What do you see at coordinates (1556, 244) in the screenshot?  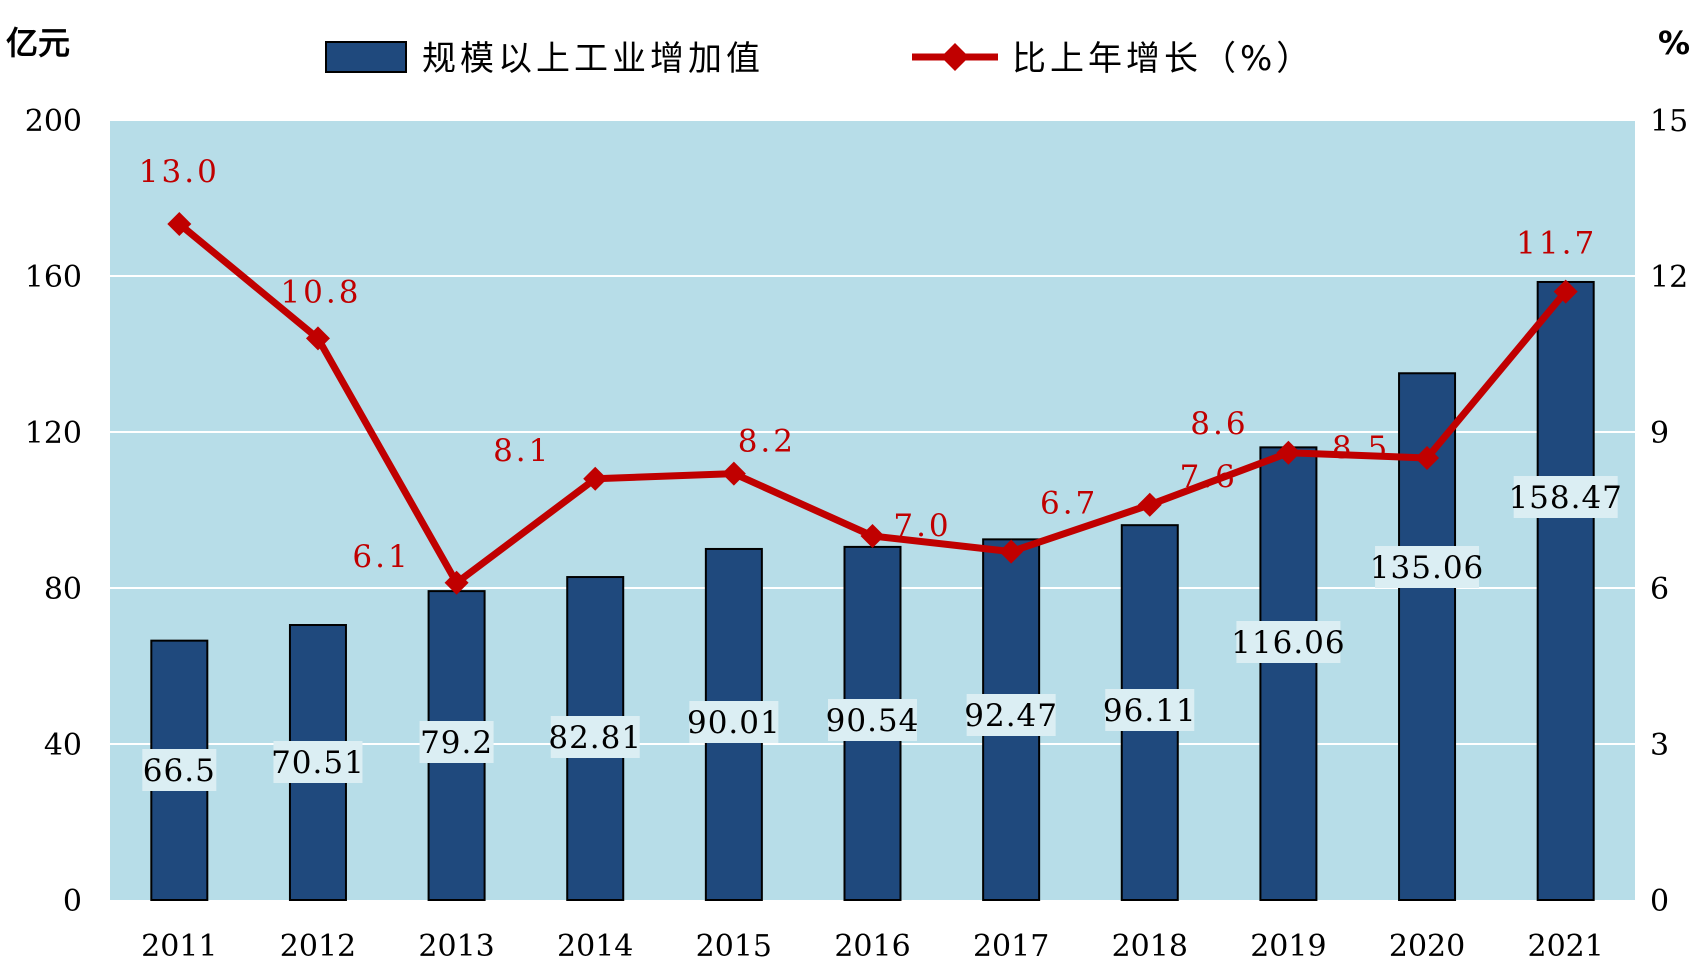 I see `line-data-label: 11.7` at bounding box center [1556, 244].